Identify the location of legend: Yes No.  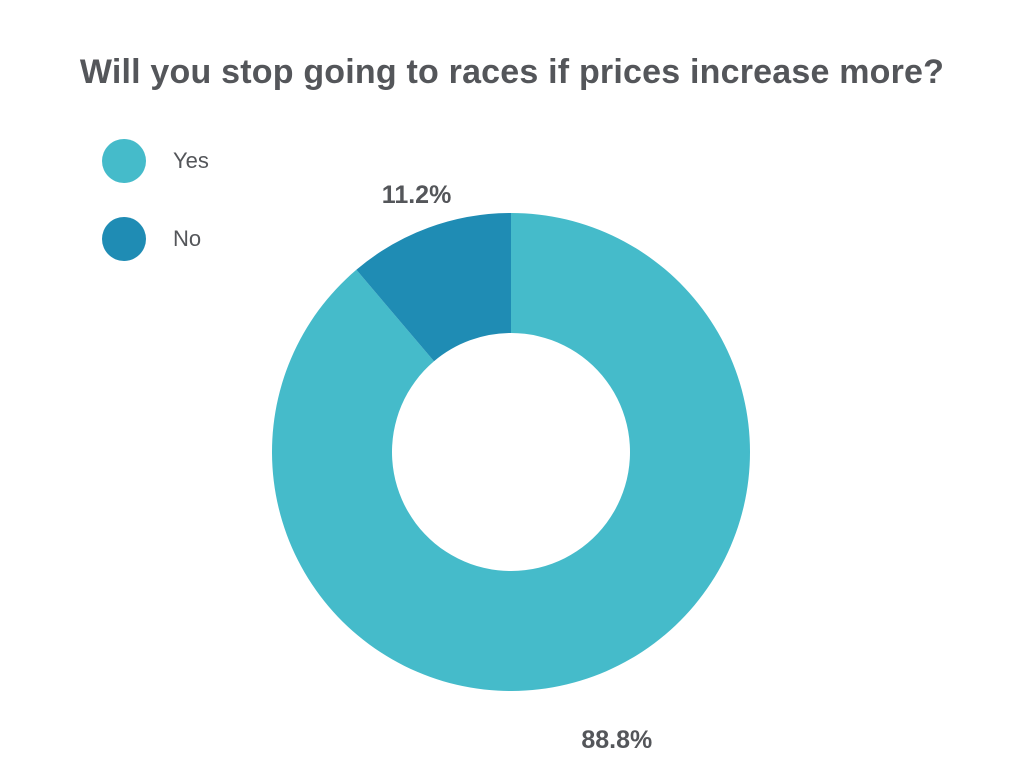
(155, 200).